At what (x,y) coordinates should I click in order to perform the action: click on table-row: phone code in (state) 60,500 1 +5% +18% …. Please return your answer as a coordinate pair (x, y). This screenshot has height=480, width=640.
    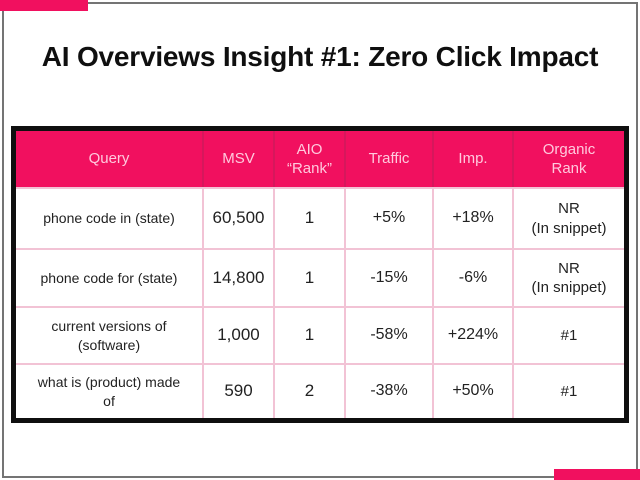
    Looking at the image, I should click on (320, 218).